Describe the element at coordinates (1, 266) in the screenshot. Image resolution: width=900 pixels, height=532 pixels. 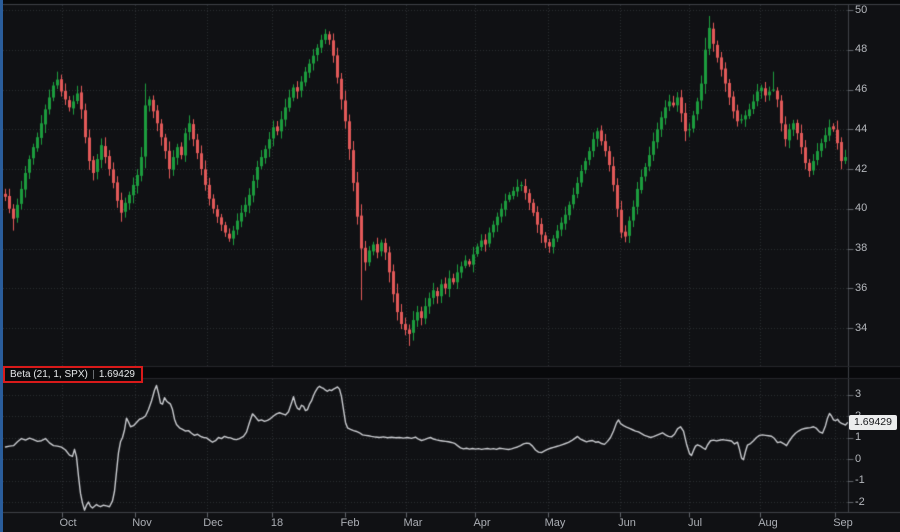
I see `left-accent-bar` at that location.